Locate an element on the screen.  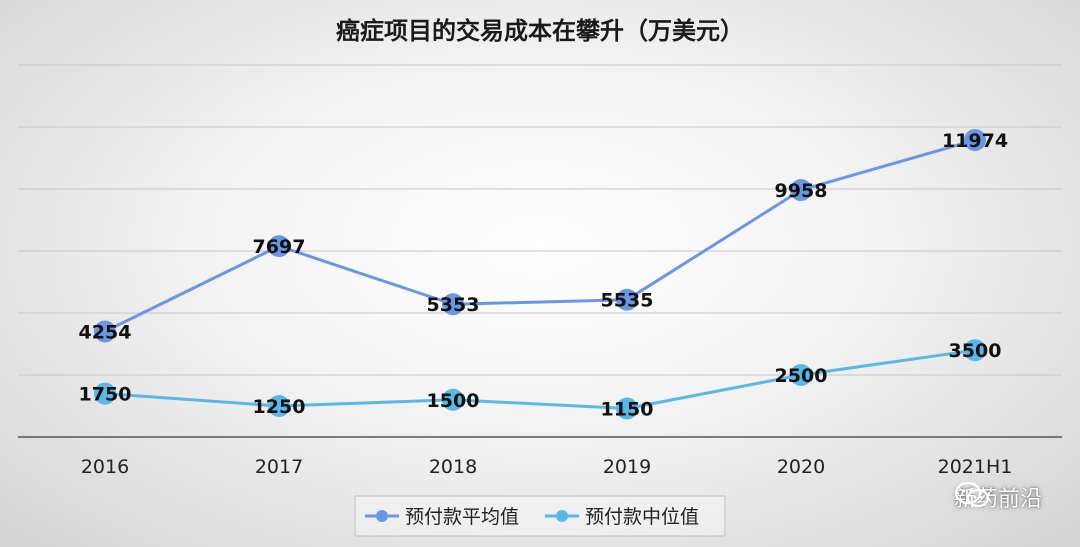
x-tick-label: 2018 is located at coordinates (453, 467).